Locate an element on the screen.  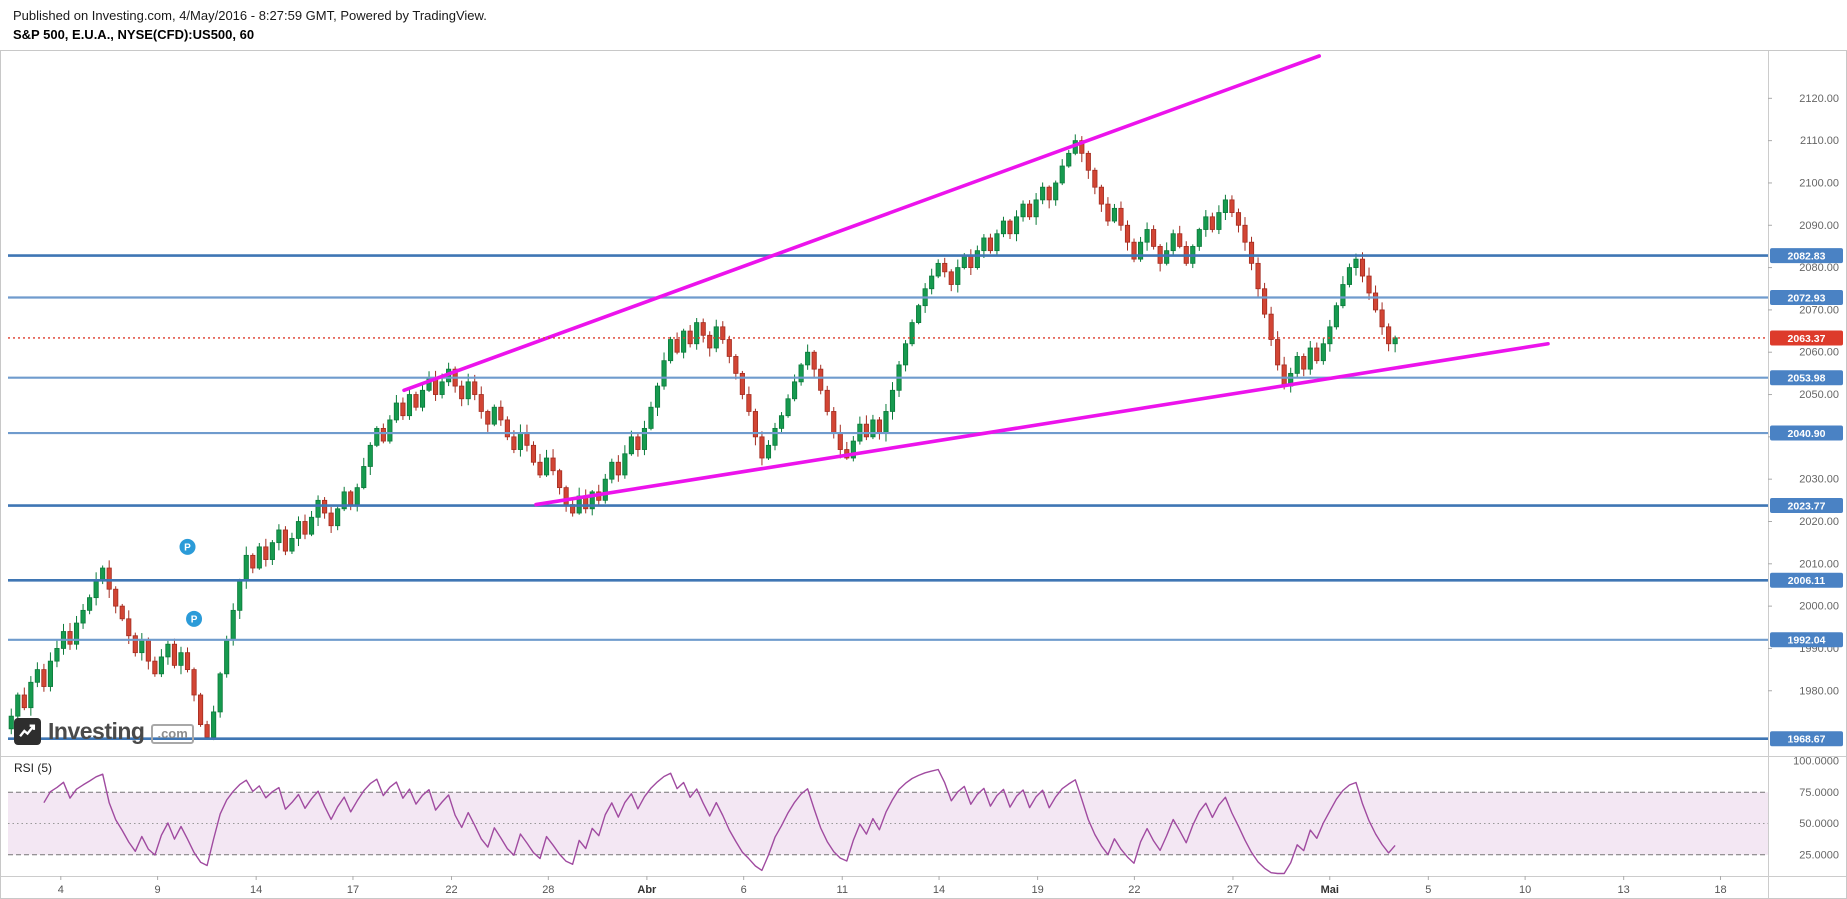
pivot-marker-label: P is located at coordinates (194, 619).